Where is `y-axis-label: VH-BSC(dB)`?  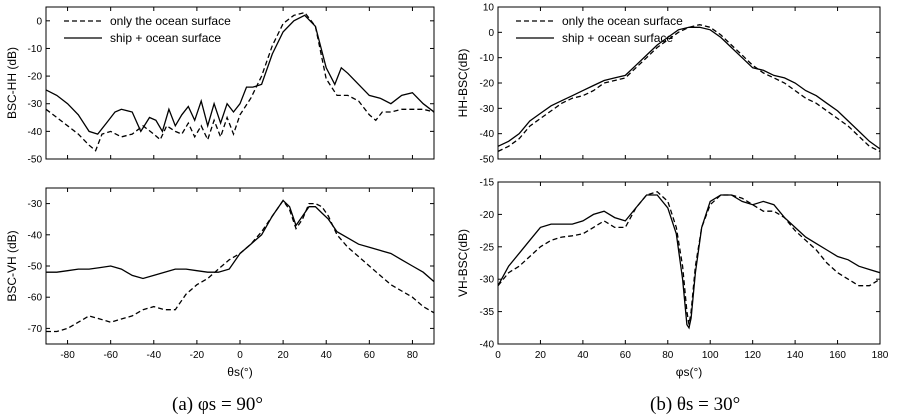
y-axis-label: VH-BSC(dB) is located at coordinates (463, 263).